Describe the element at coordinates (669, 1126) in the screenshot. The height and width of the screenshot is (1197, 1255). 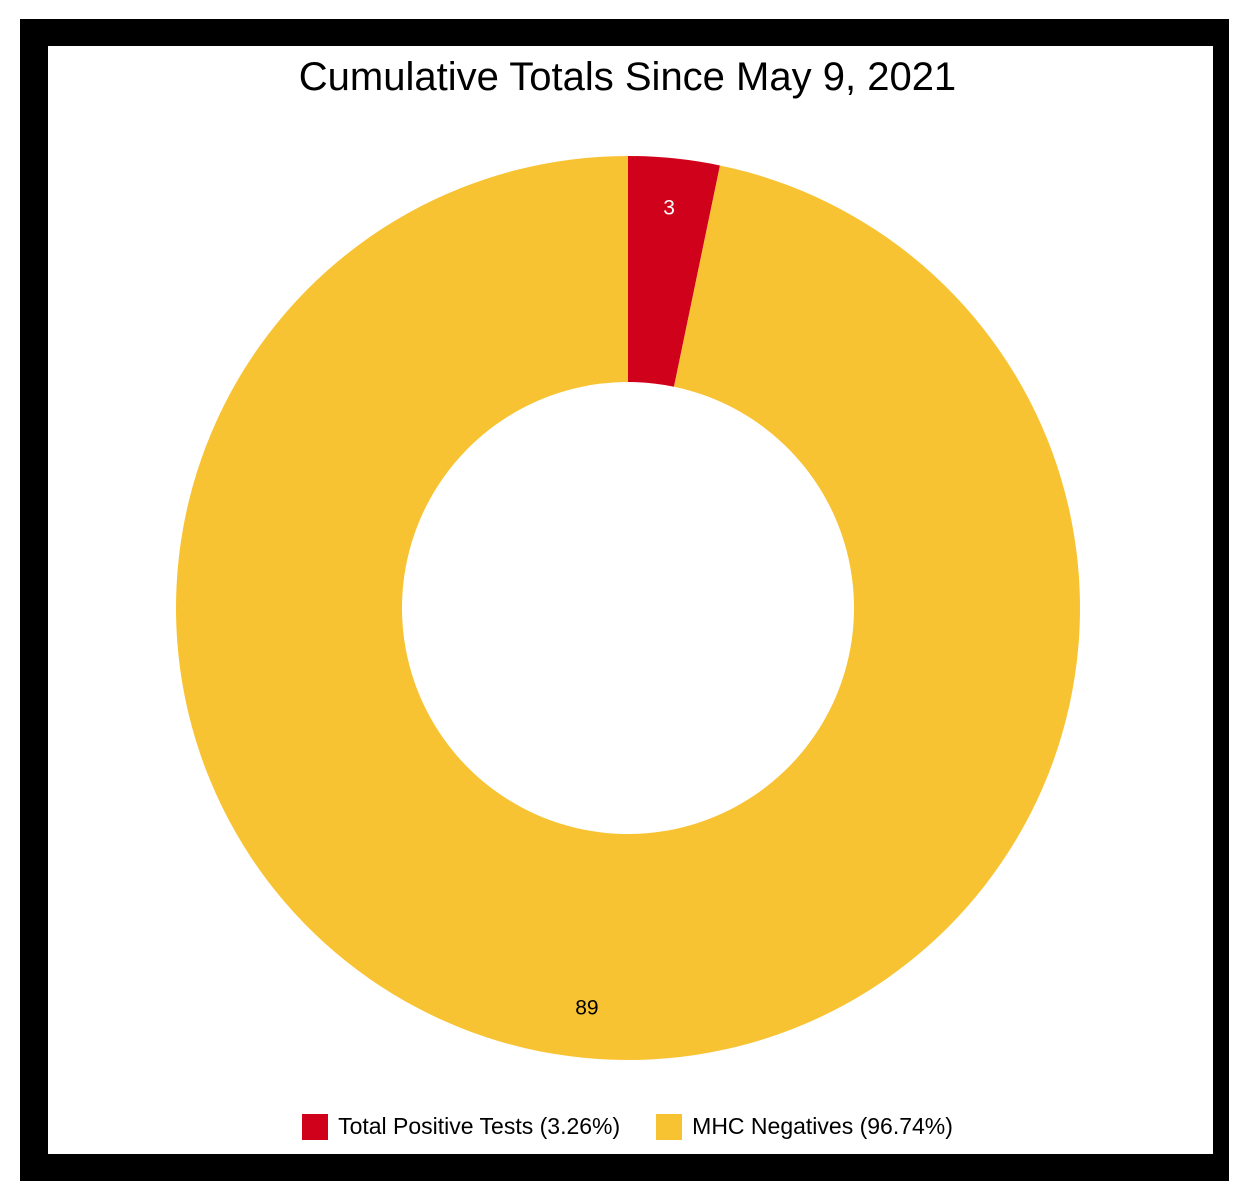
I see `legend-swatch-negatives` at that location.